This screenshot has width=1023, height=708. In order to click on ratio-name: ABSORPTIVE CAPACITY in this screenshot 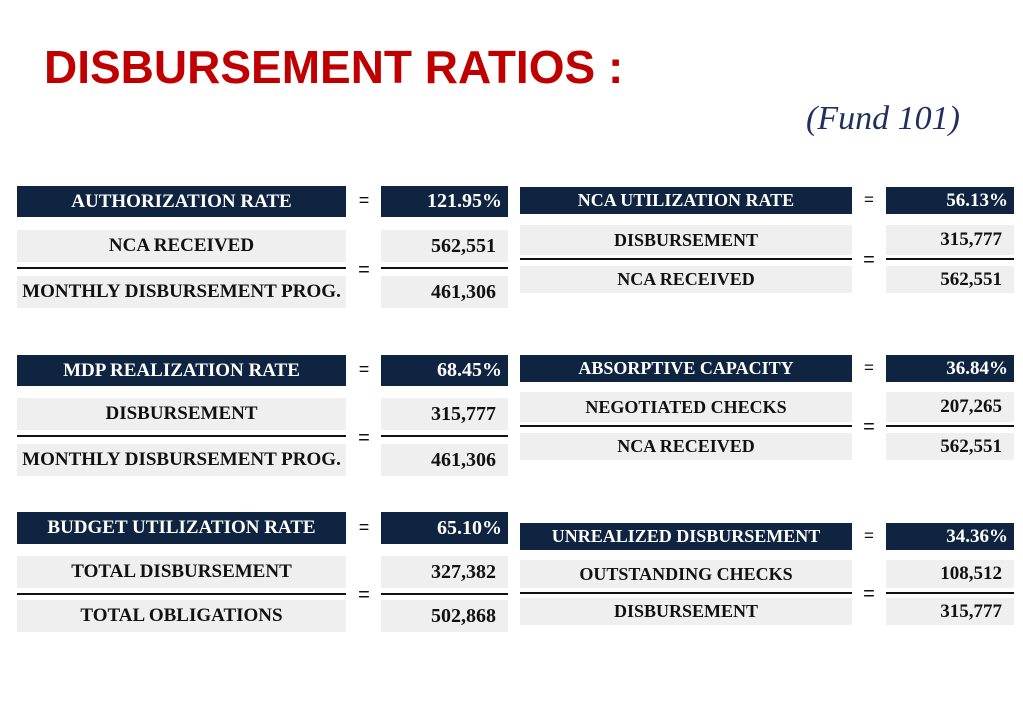, I will do `click(686, 368)`.